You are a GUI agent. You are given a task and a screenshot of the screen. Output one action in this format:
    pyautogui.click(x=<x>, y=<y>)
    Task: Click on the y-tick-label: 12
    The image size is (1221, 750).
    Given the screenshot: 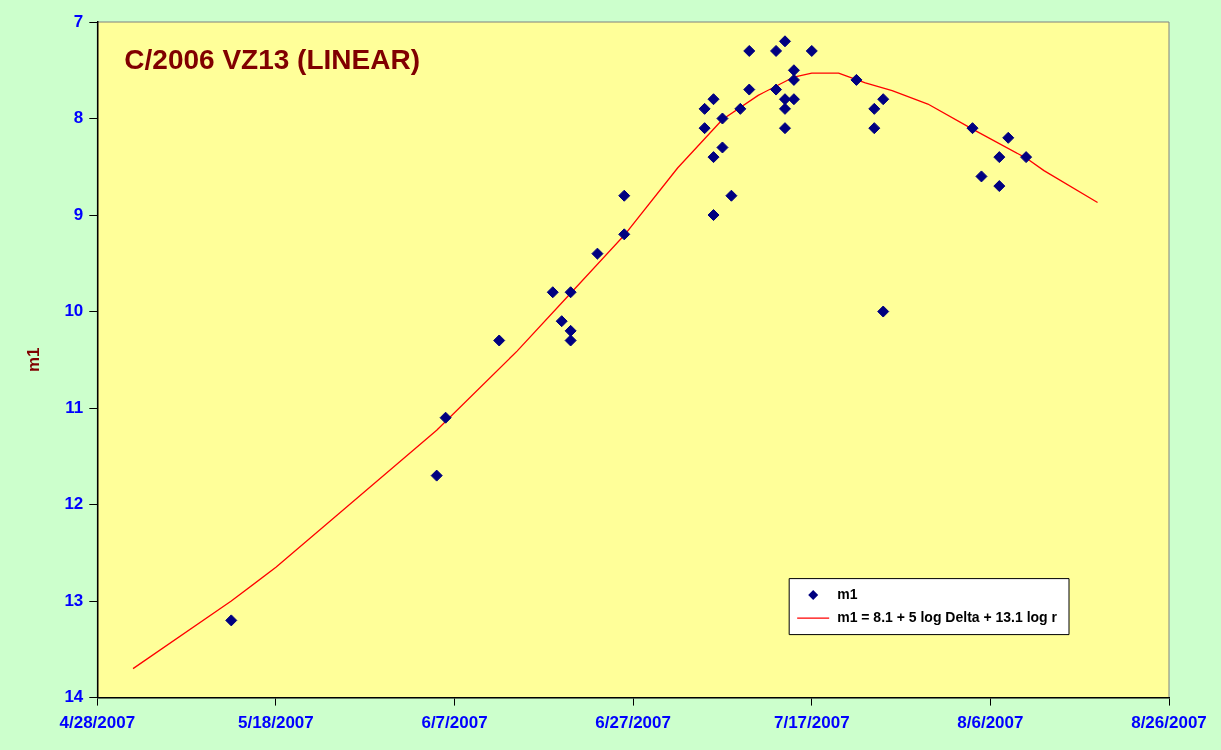 What is the action you would take?
    pyautogui.click(x=74, y=504)
    